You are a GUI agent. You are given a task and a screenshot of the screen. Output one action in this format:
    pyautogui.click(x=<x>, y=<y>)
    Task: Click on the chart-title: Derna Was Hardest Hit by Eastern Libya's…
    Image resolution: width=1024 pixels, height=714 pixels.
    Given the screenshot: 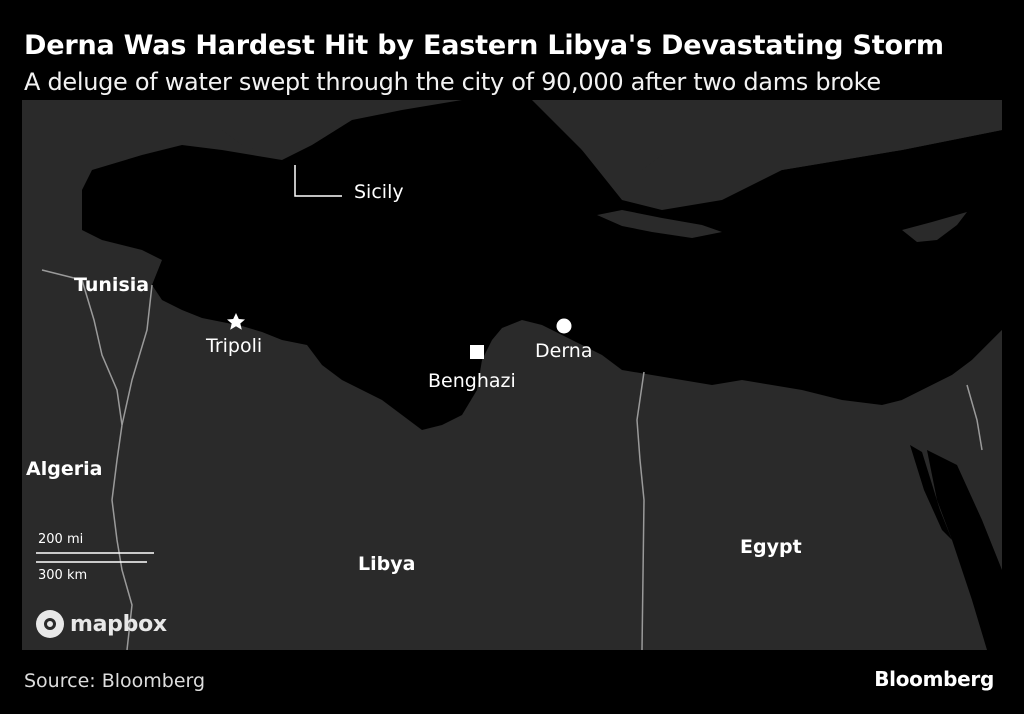 What is the action you would take?
    pyautogui.click(x=484, y=45)
    